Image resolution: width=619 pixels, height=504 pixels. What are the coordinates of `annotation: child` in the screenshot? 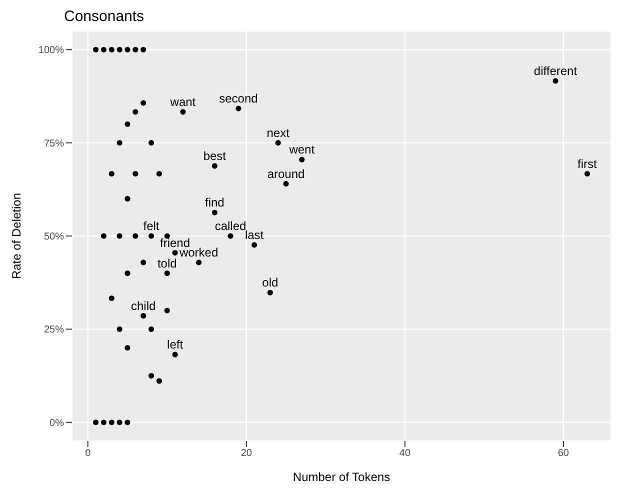 It's located at (143, 305).